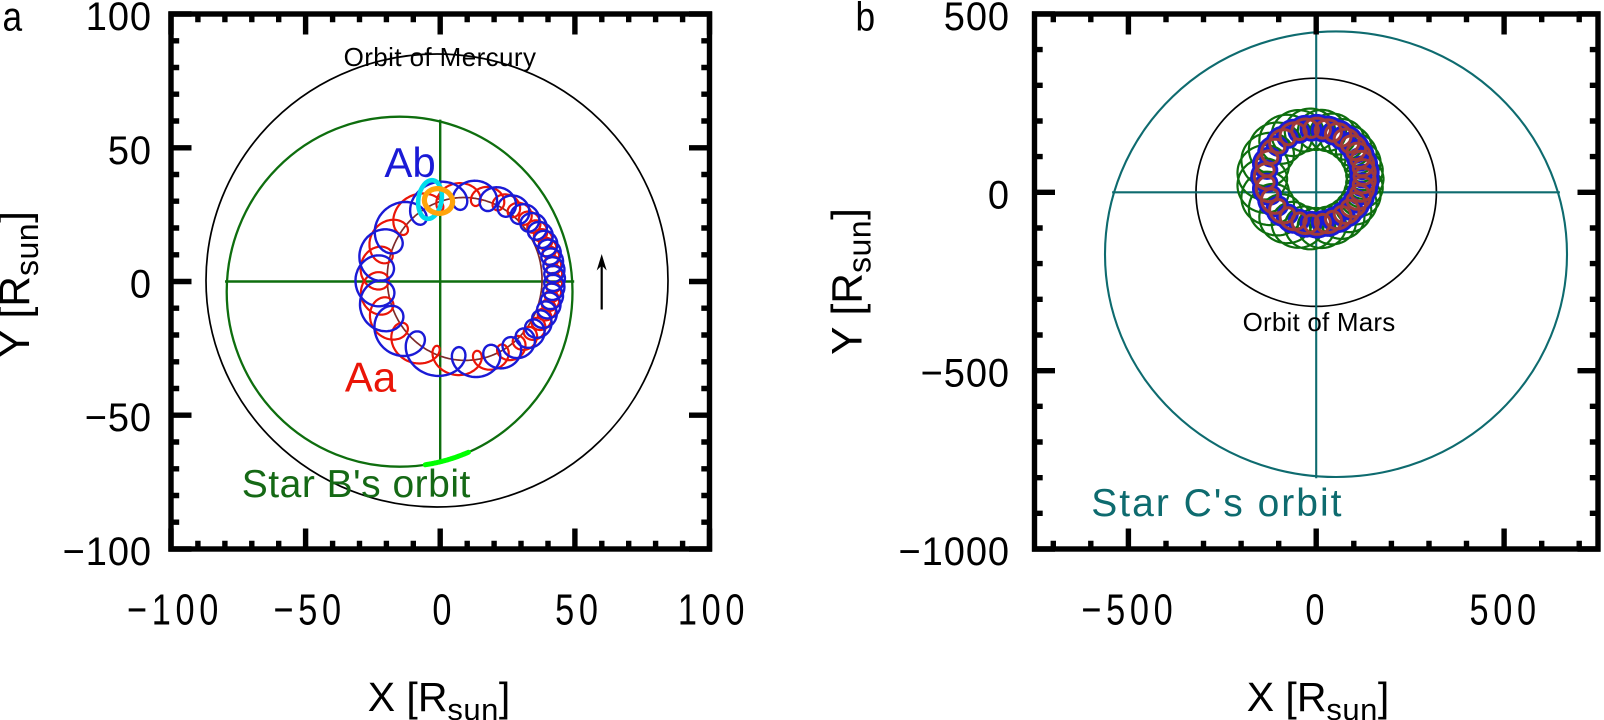 The height and width of the screenshot is (720, 1604). What do you see at coordinates (1217, 503) in the screenshot?
I see `svg-text: Star C's orbit` at bounding box center [1217, 503].